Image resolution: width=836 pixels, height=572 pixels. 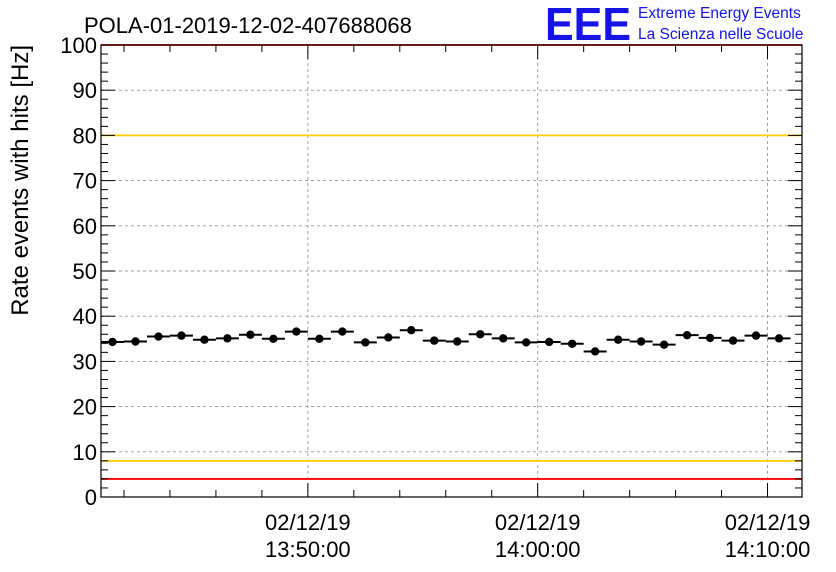 What do you see at coordinates (85, 361) in the screenshot?
I see `y-tick-label: 30` at bounding box center [85, 361].